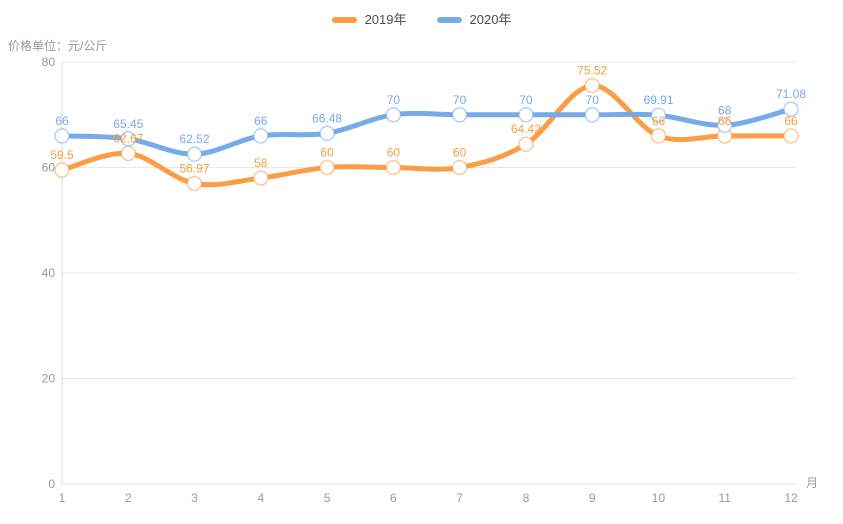 Image resolution: width=843 pixels, height=524 pixels. Describe the element at coordinates (62, 498) in the screenshot. I see `x-axis-tick-label: 1` at that location.